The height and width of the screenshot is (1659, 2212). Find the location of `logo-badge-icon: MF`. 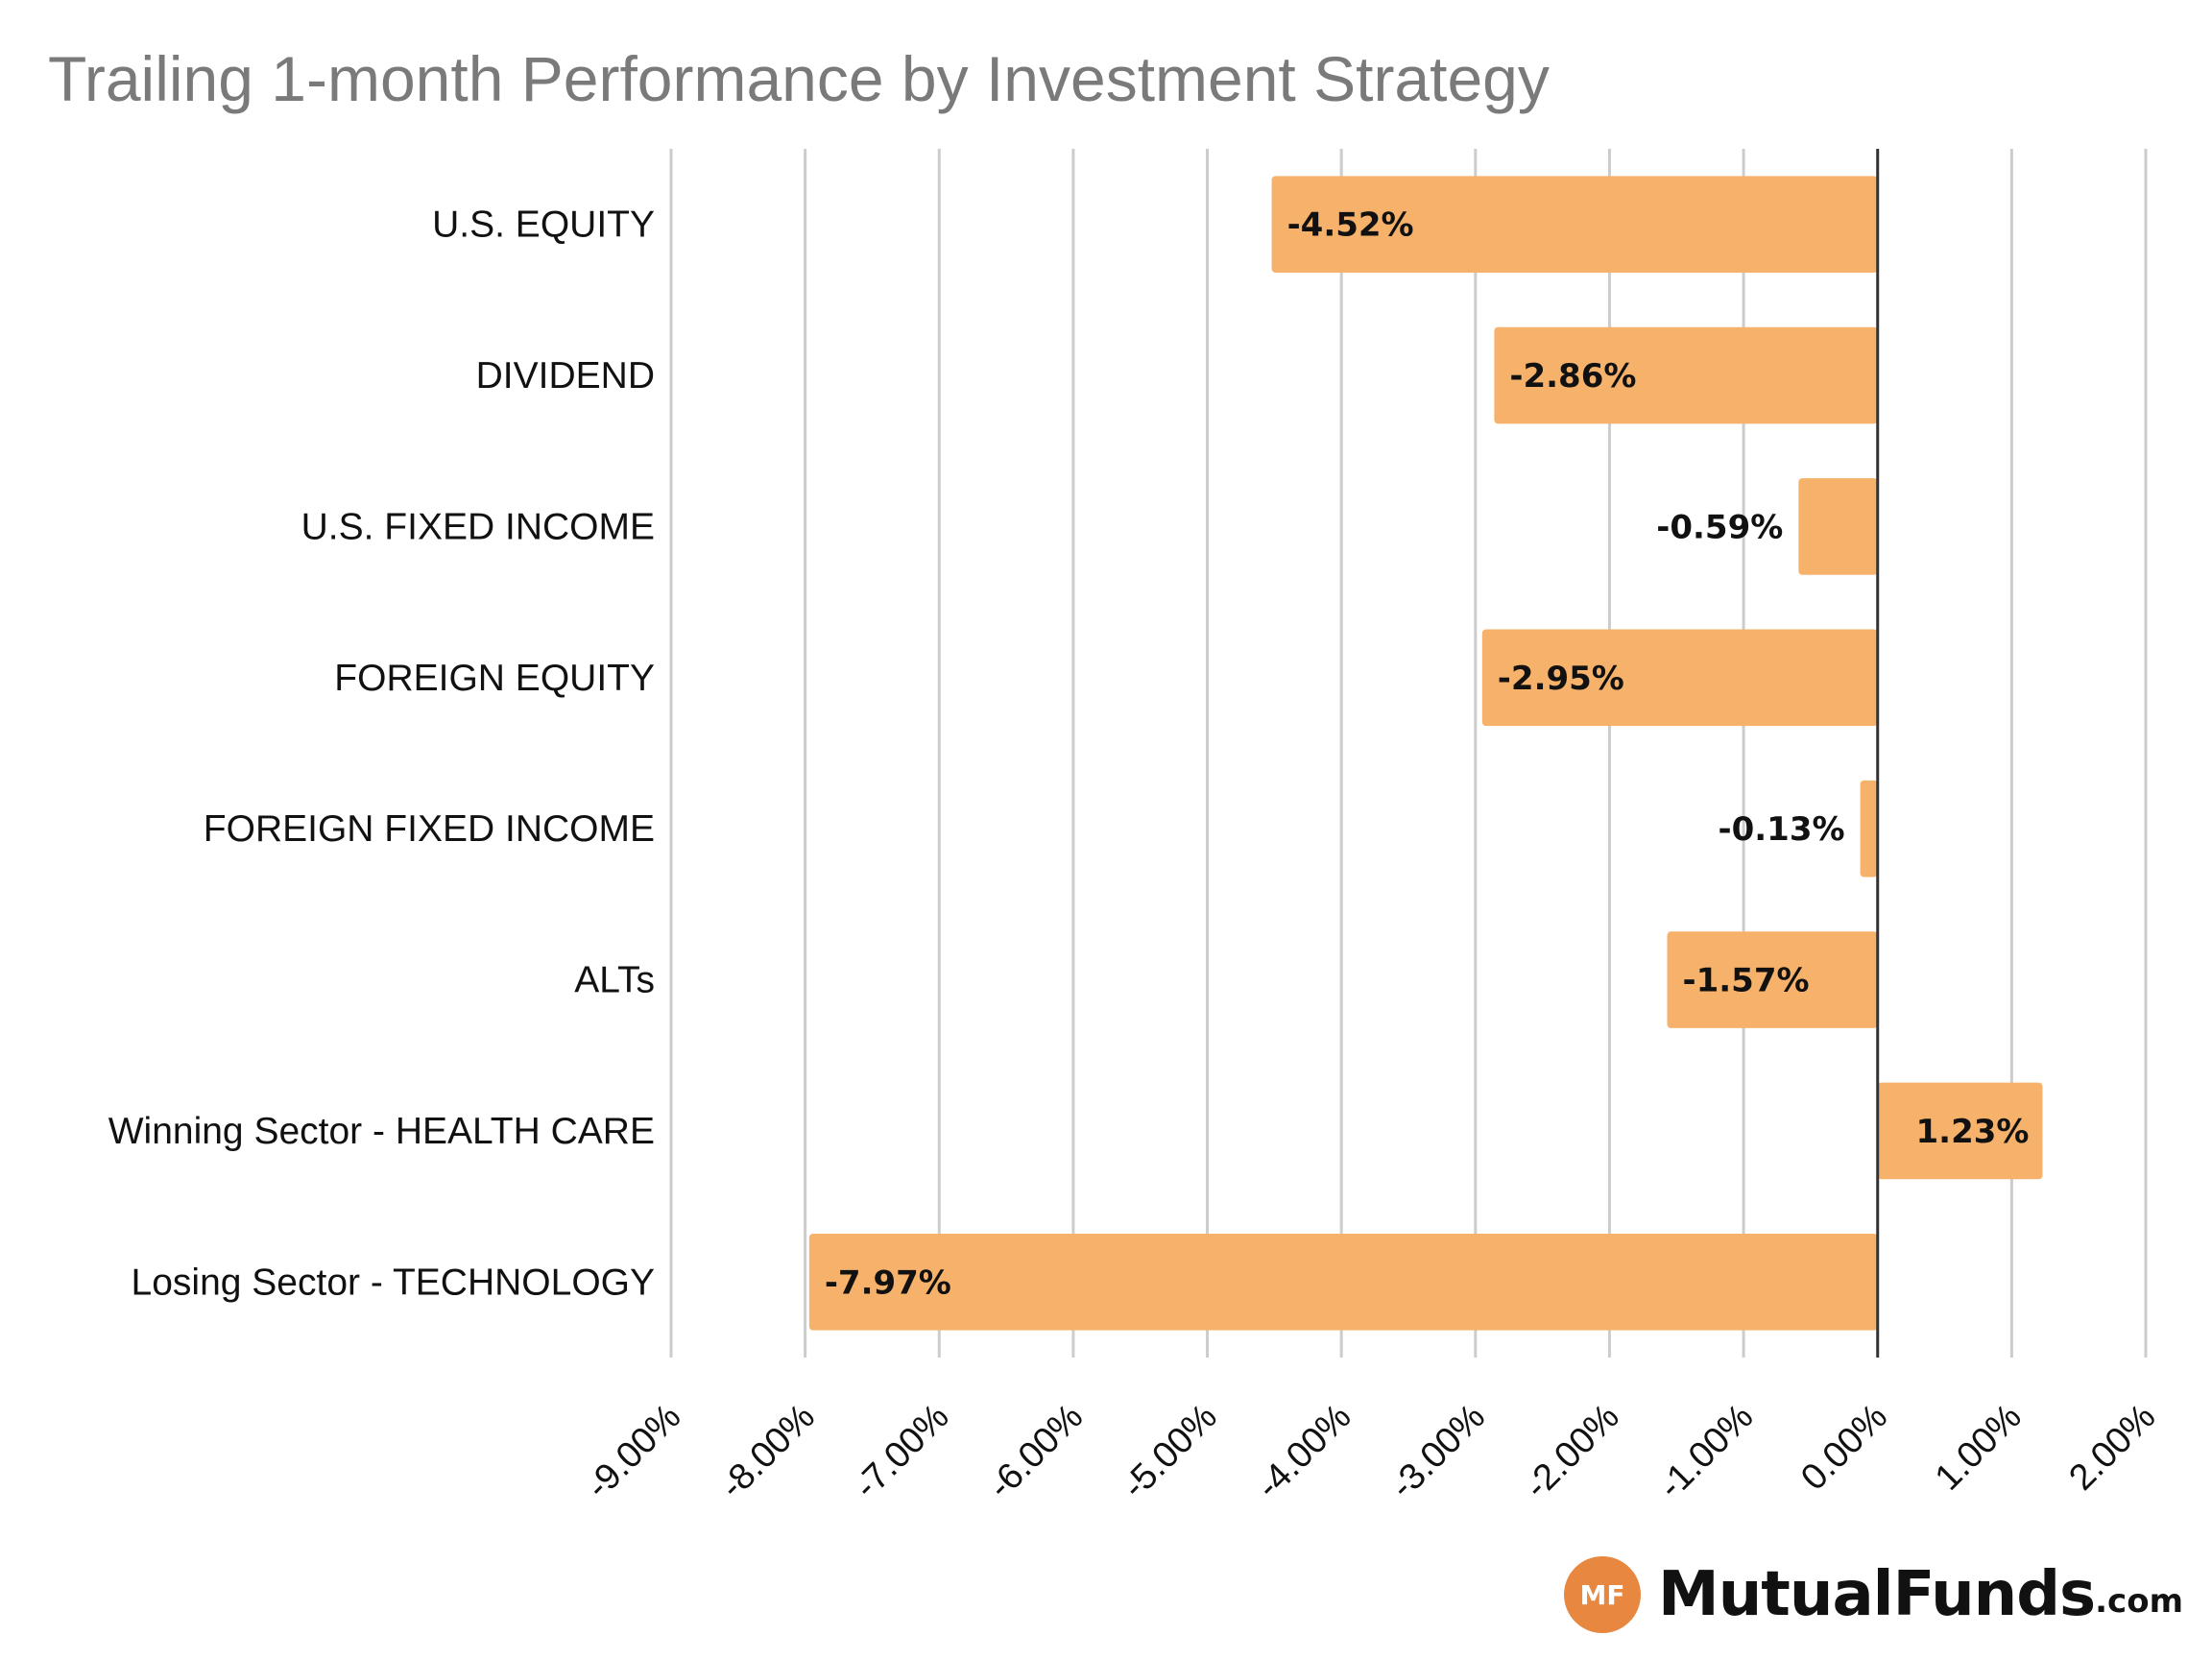

logo-badge-icon: MF is located at coordinates (1603, 1594).